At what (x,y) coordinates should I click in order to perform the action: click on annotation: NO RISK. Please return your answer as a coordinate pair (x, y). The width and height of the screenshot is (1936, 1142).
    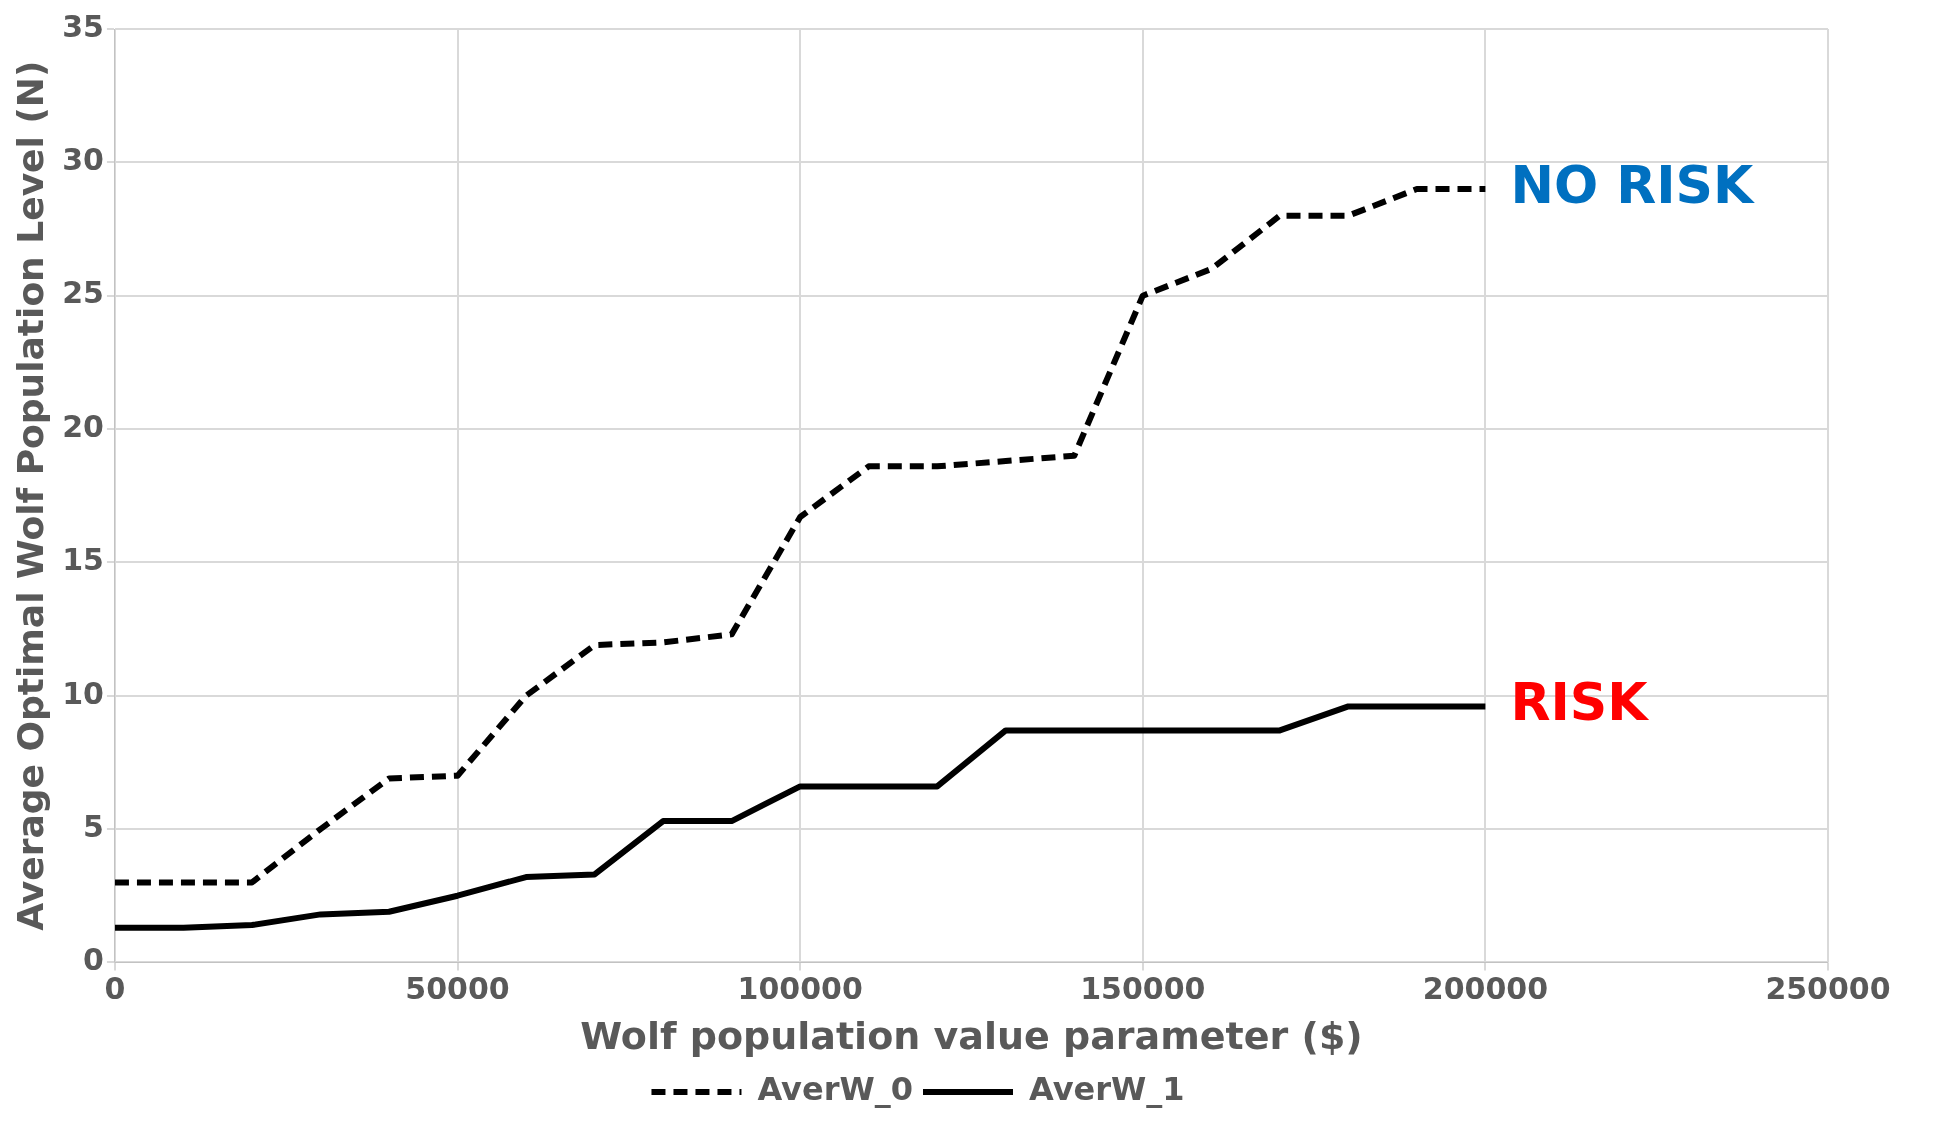
    Looking at the image, I should click on (1633, 184).